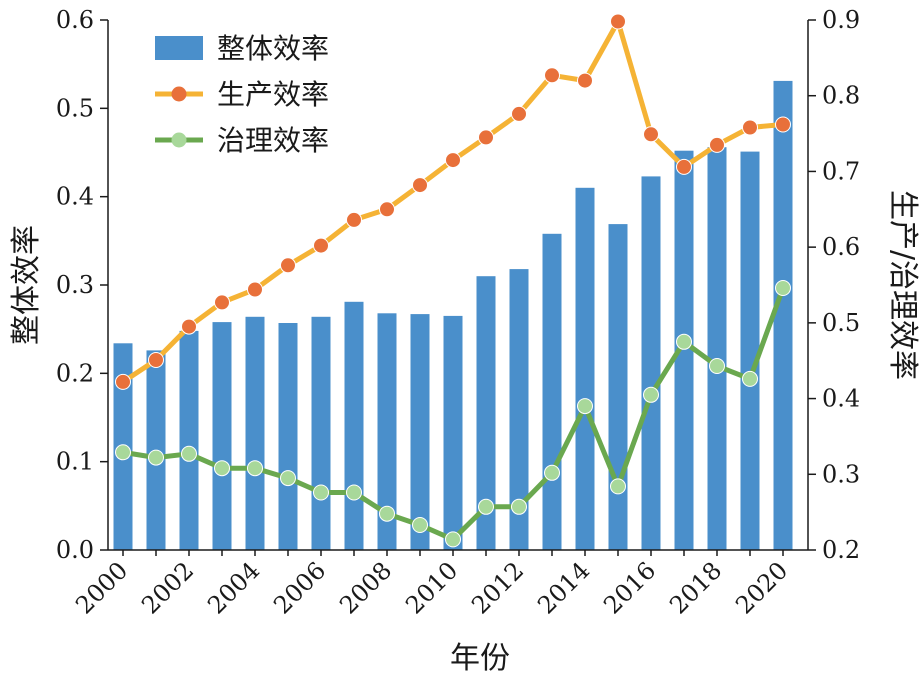 The image size is (921, 681). What do you see at coordinates (354, 425) in the screenshot?
I see `bar-2007` at bounding box center [354, 425].